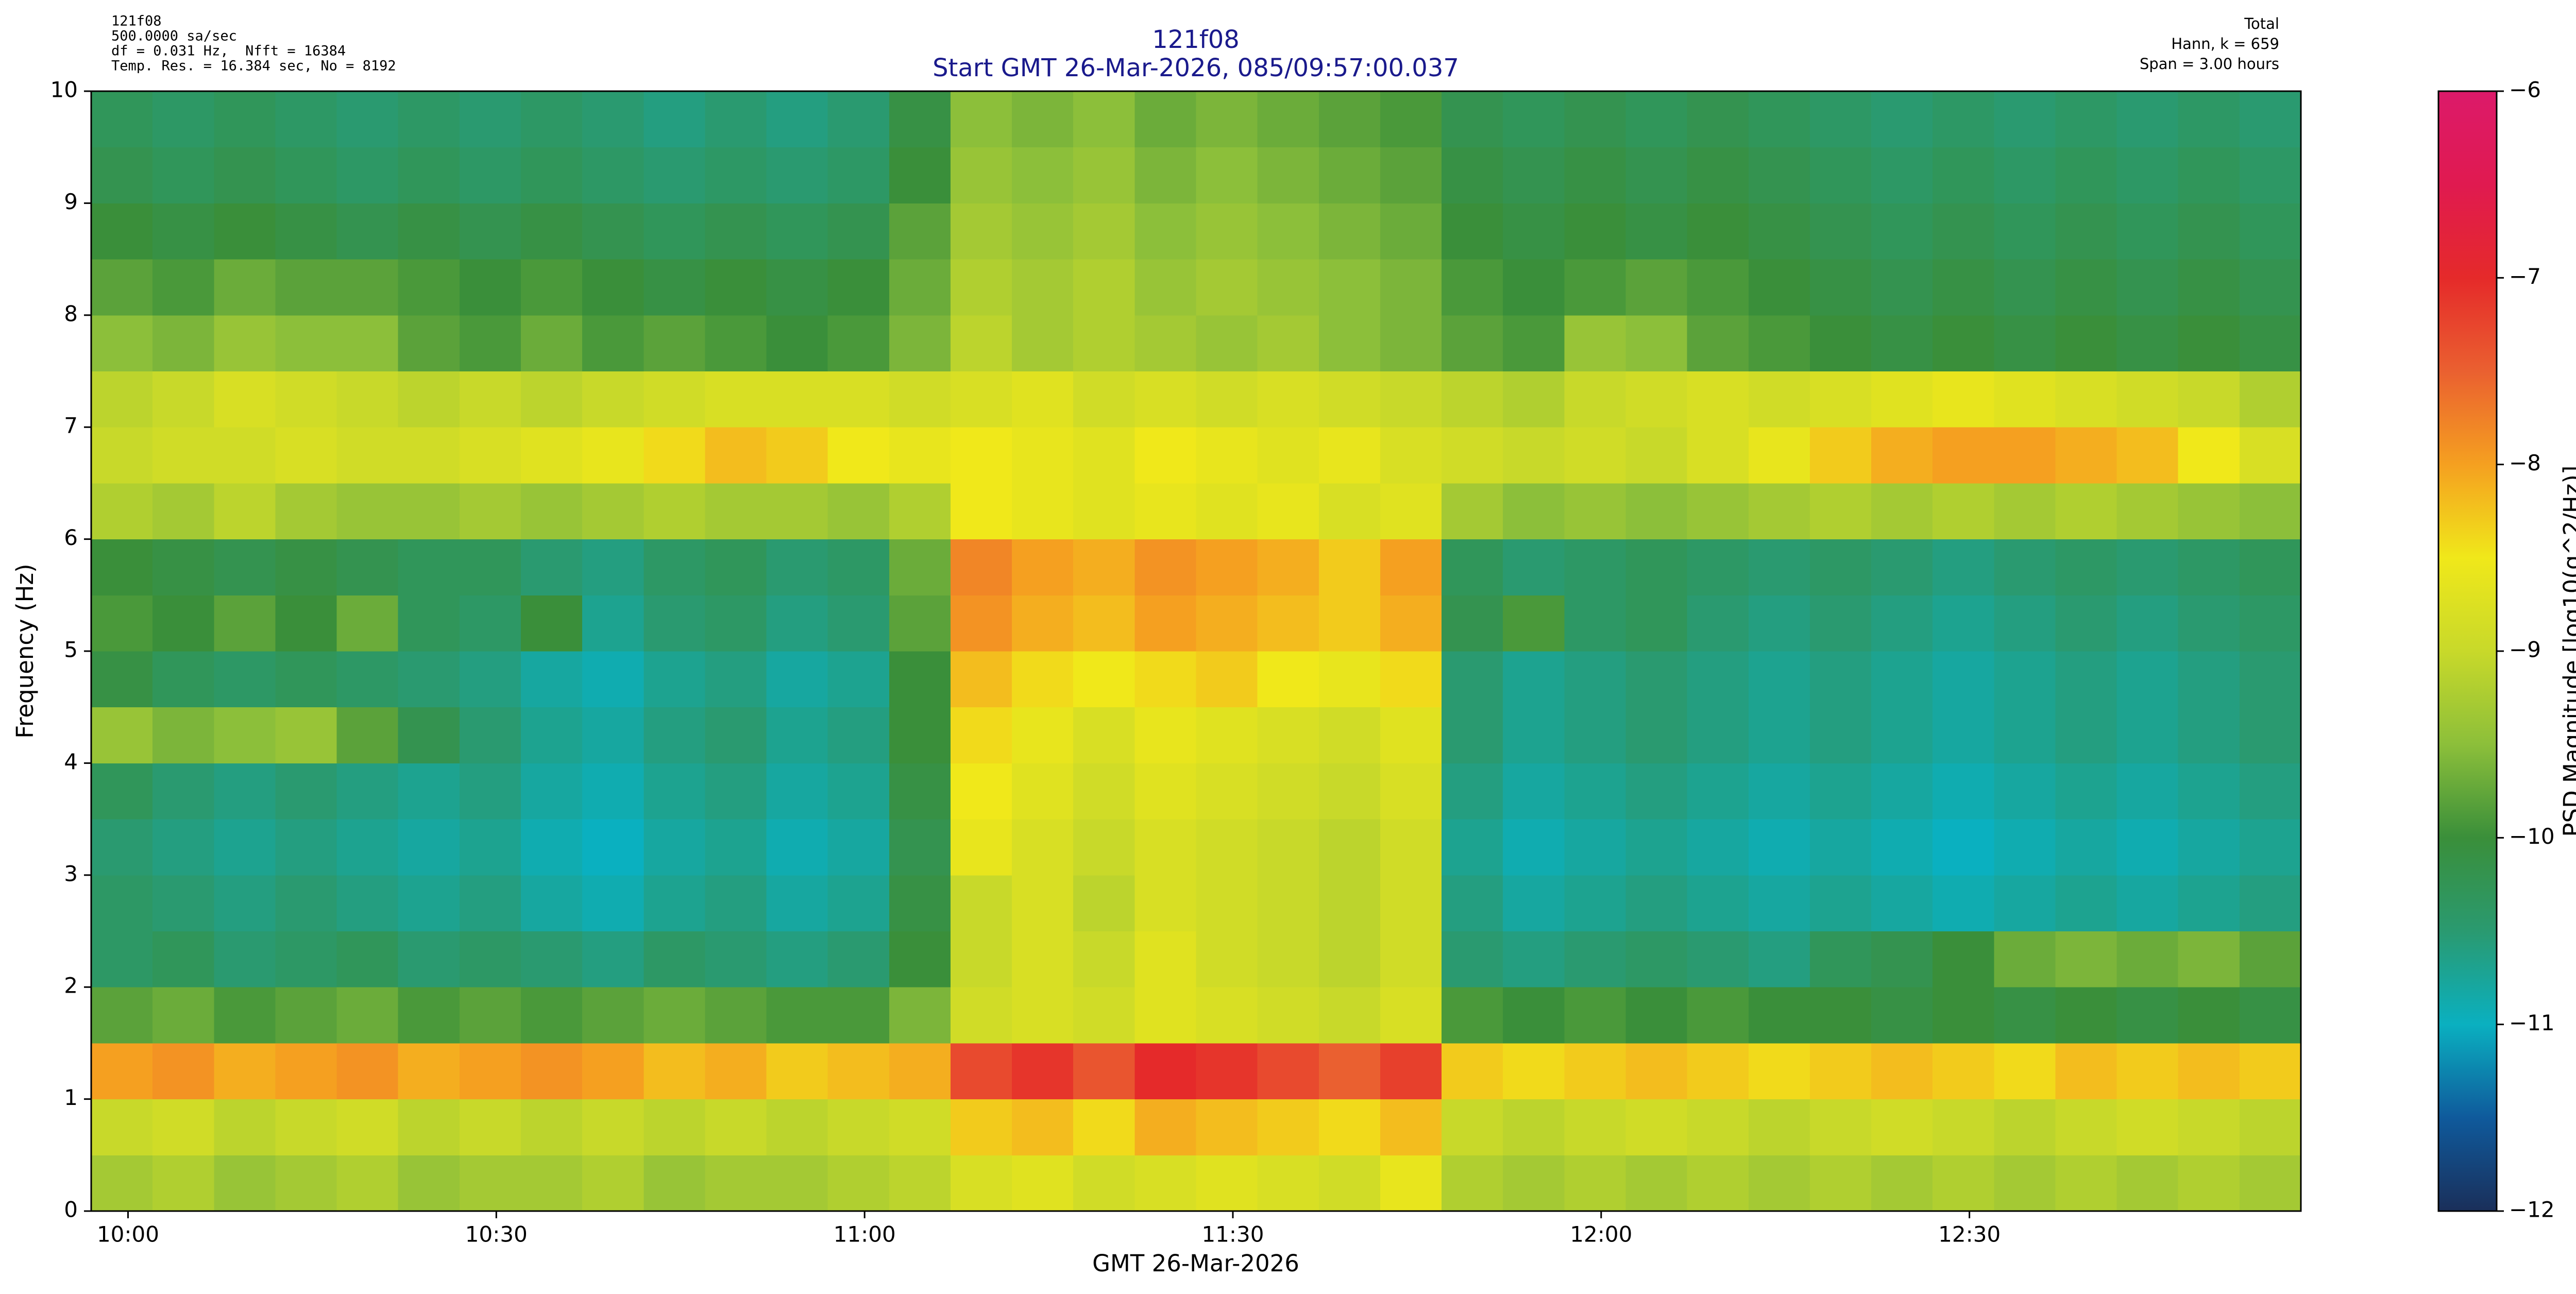 This screenshot has height=1294, width=2576. Describe the element at coordinates (71, 761) in the screenshot. I see `y-tick-label: 4` at that location.